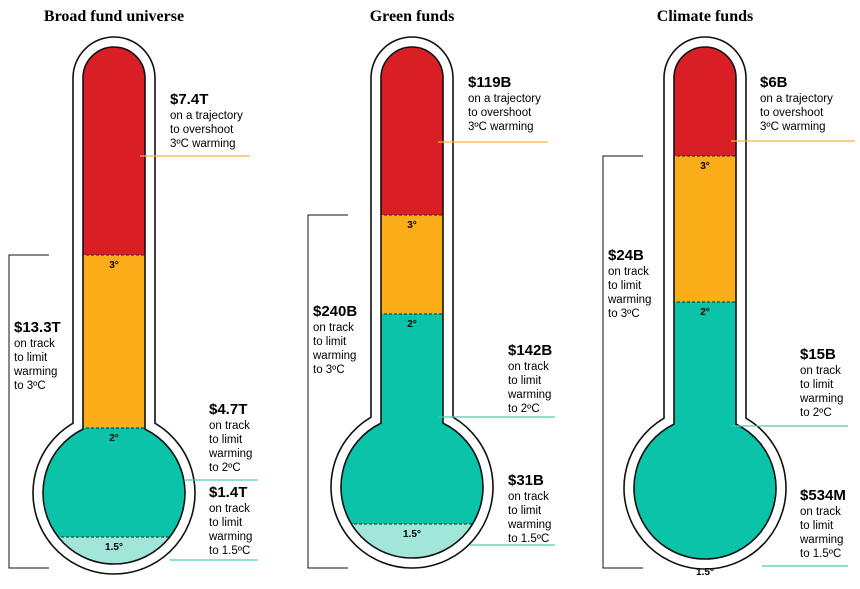 The width and height of the screenshot is (860, 589). I want to click on segment-amount: $119B, so click(490, 82).